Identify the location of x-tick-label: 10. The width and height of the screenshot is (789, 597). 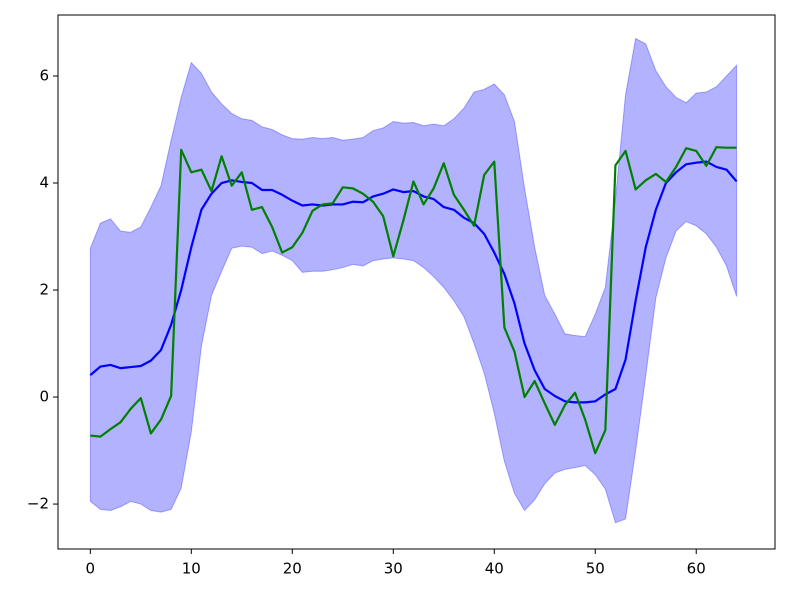
(191, 569).